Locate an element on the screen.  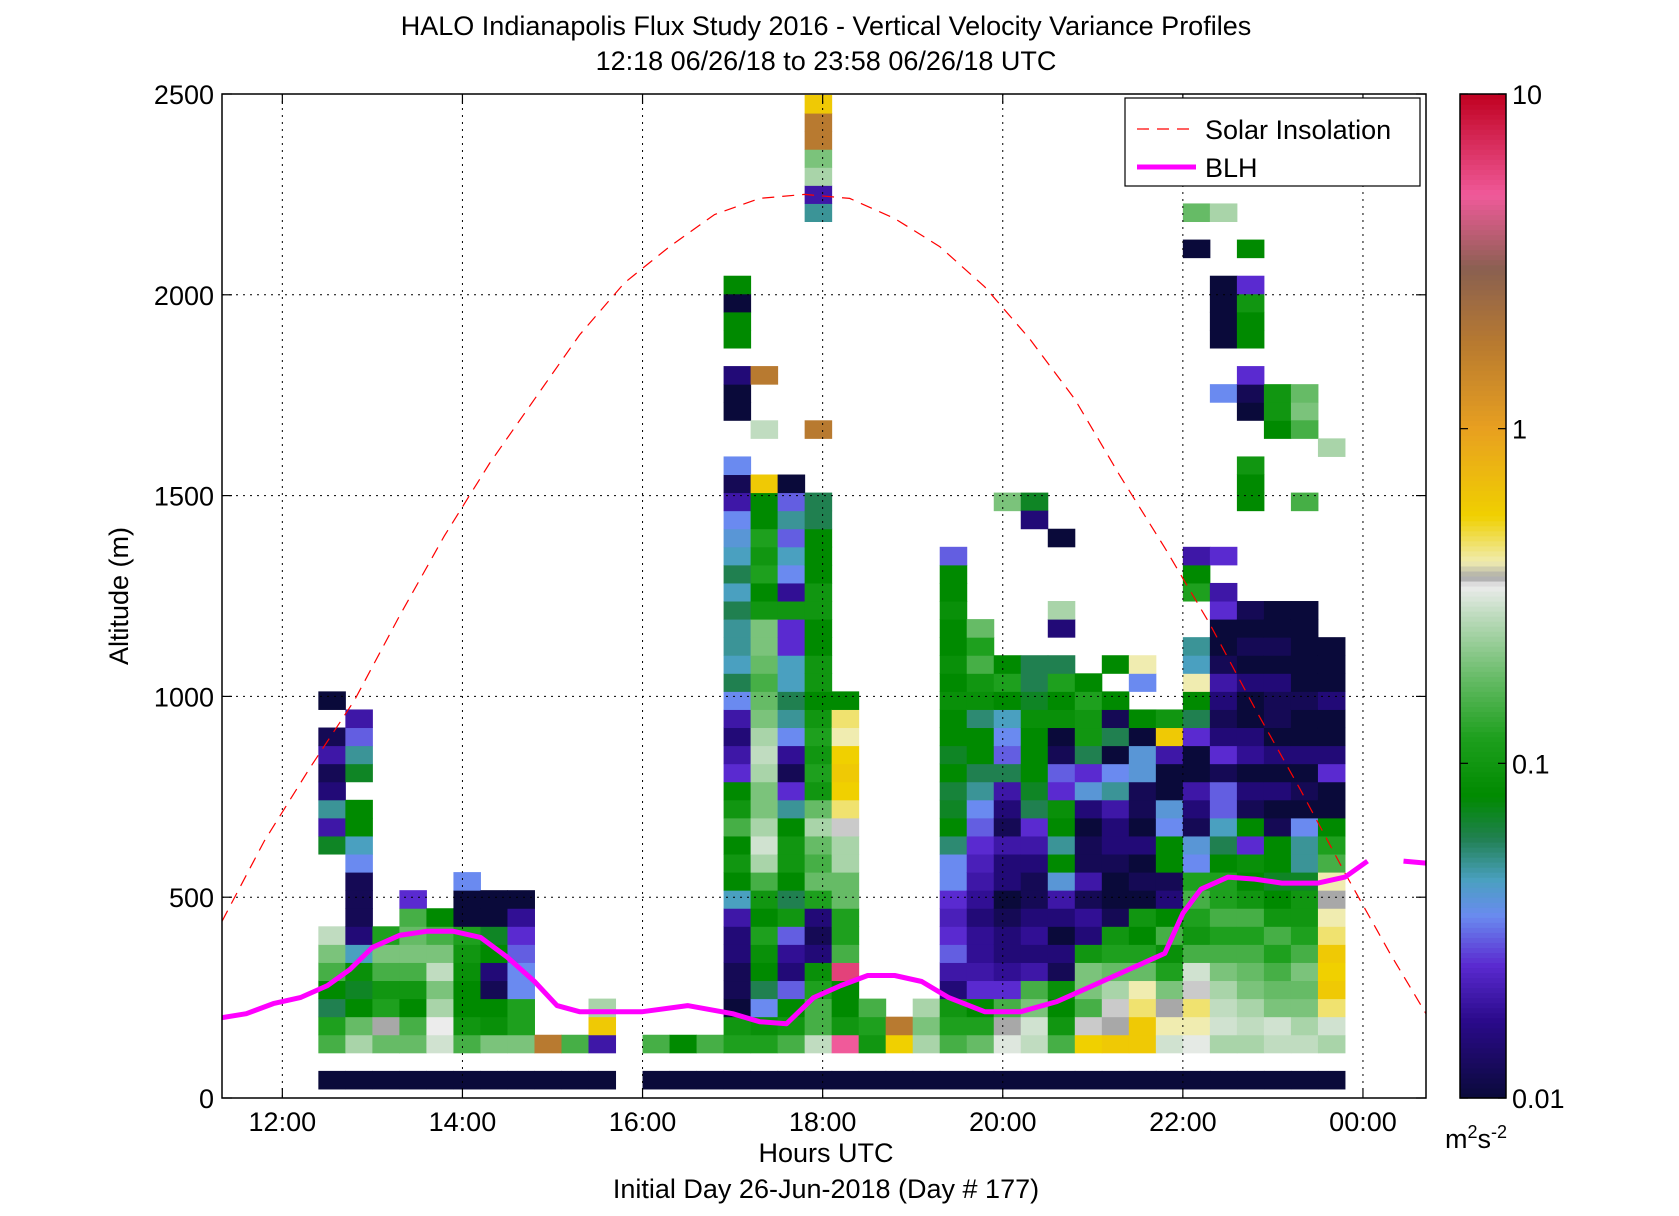
legend-box is located at coordinates (1272, 142).